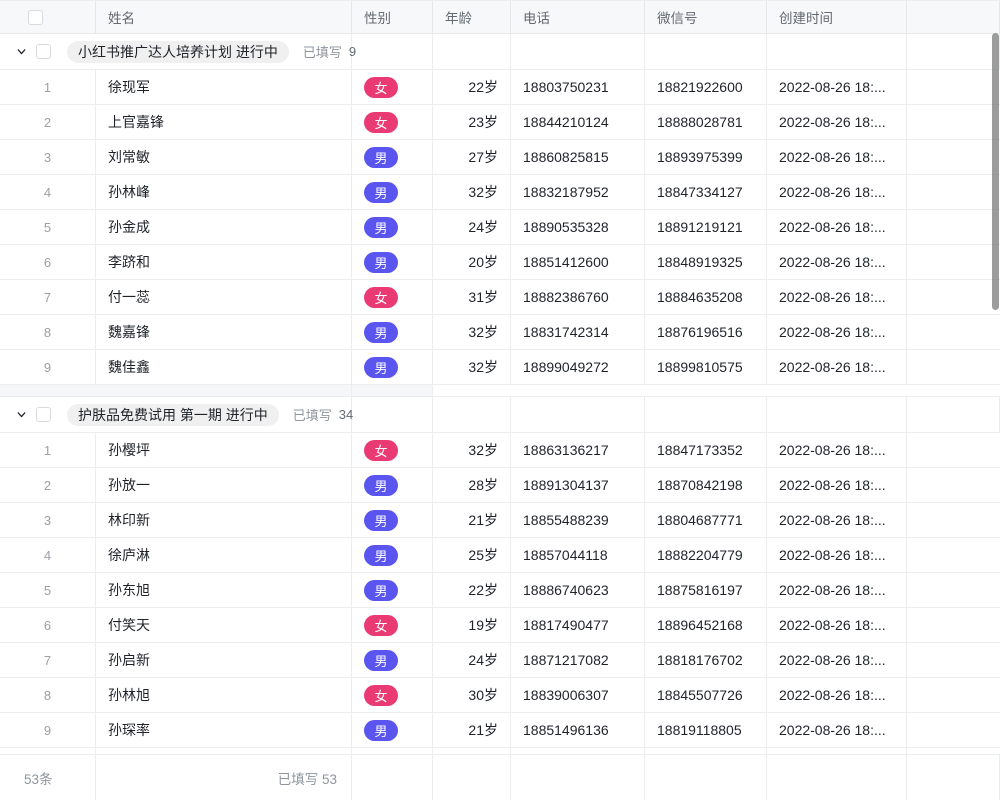 The height and width of the screenshot is (800, 1000). Describe the element at coordinates (837, 751) in the screenshot. I see `row-created-cell: 2022-08-26 18:` at that location.